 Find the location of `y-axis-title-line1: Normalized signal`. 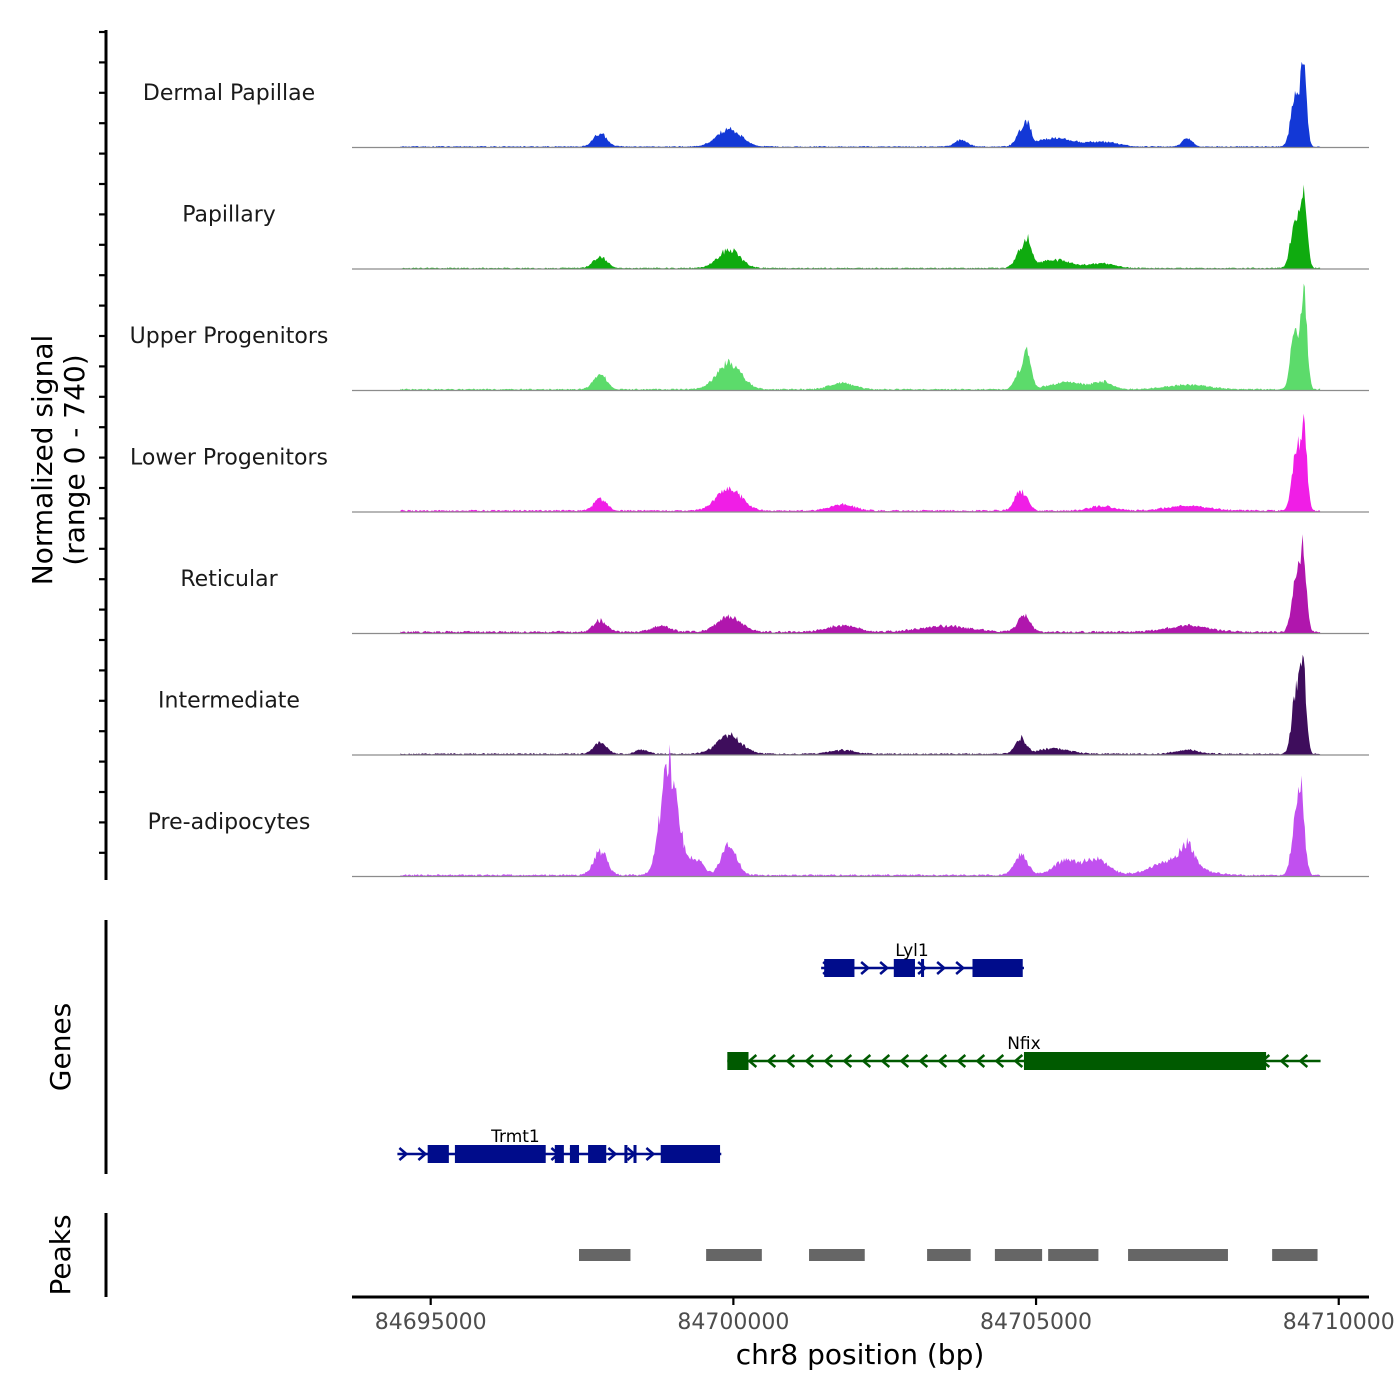

y-axis-title-line1: Normalized signal is located at coordinates (42, 460).